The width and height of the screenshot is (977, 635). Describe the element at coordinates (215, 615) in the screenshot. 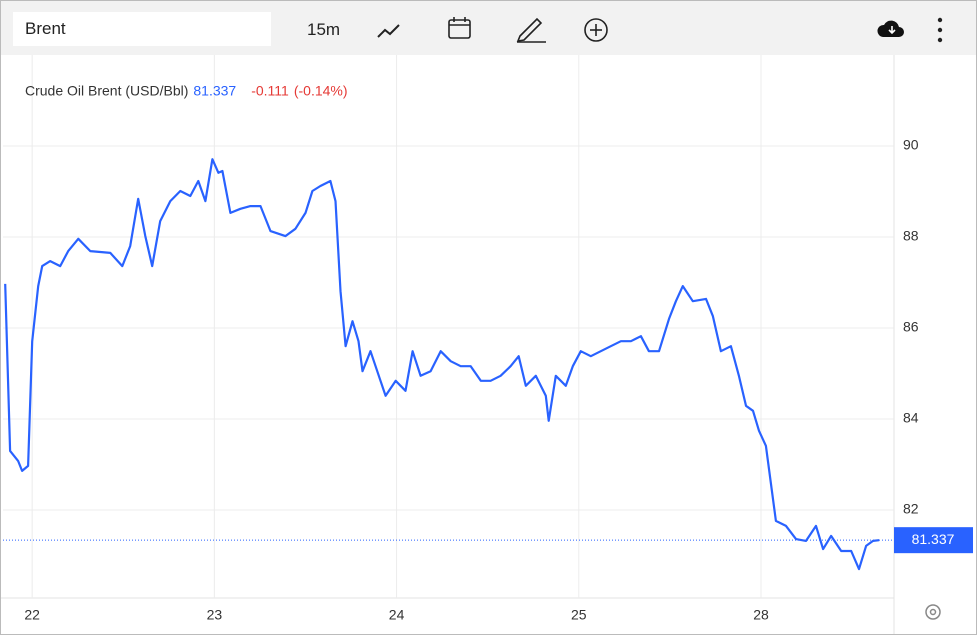

I see `x-tick-label: 23` at that location.